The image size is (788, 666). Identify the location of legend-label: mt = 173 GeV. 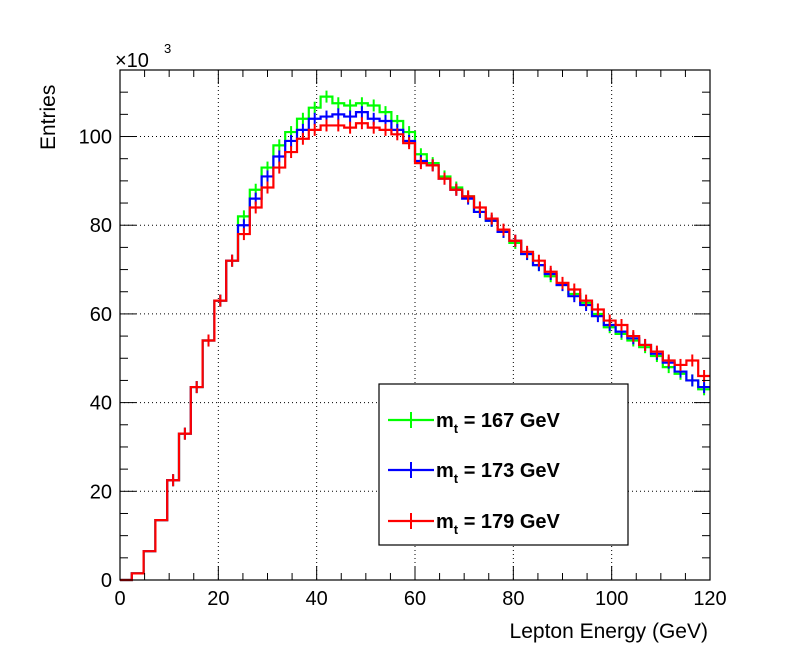
(498, 473).